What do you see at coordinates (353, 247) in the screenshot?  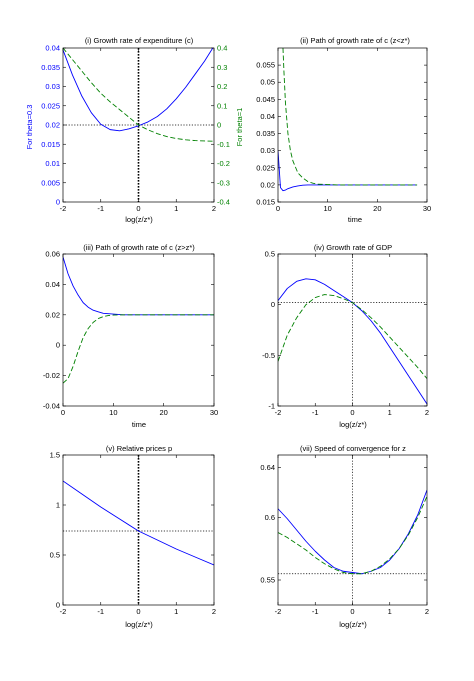 I see `panel-4-title: (iv) Growth rate of GDP` at bounding box center [353, 247].